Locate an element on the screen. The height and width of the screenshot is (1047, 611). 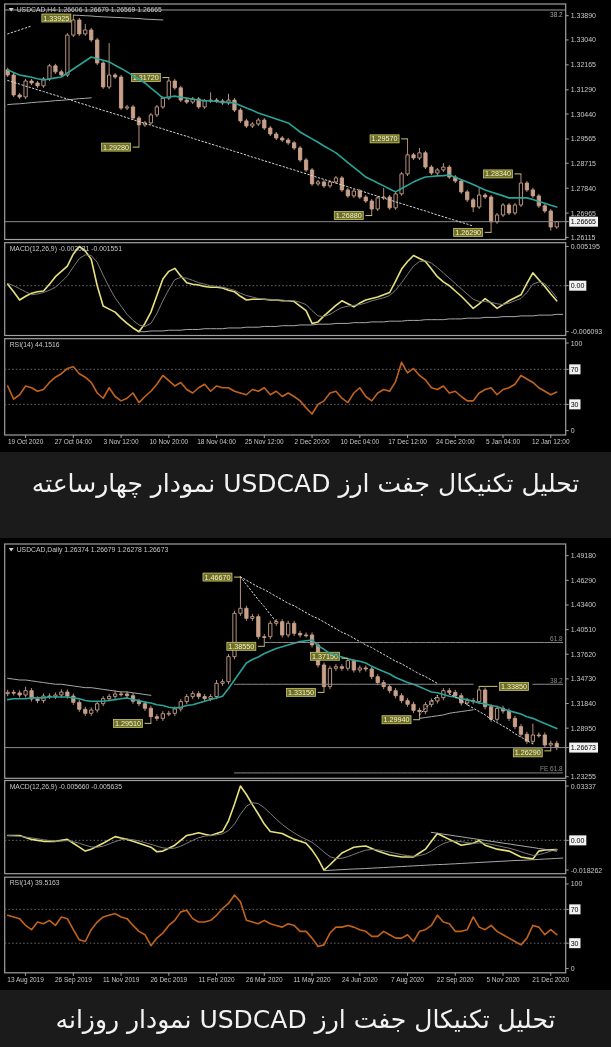
text: تحلیل تکنیکال جفت ارز USDCAD نمودار چهارساعته is located at coordinates (305, 483).